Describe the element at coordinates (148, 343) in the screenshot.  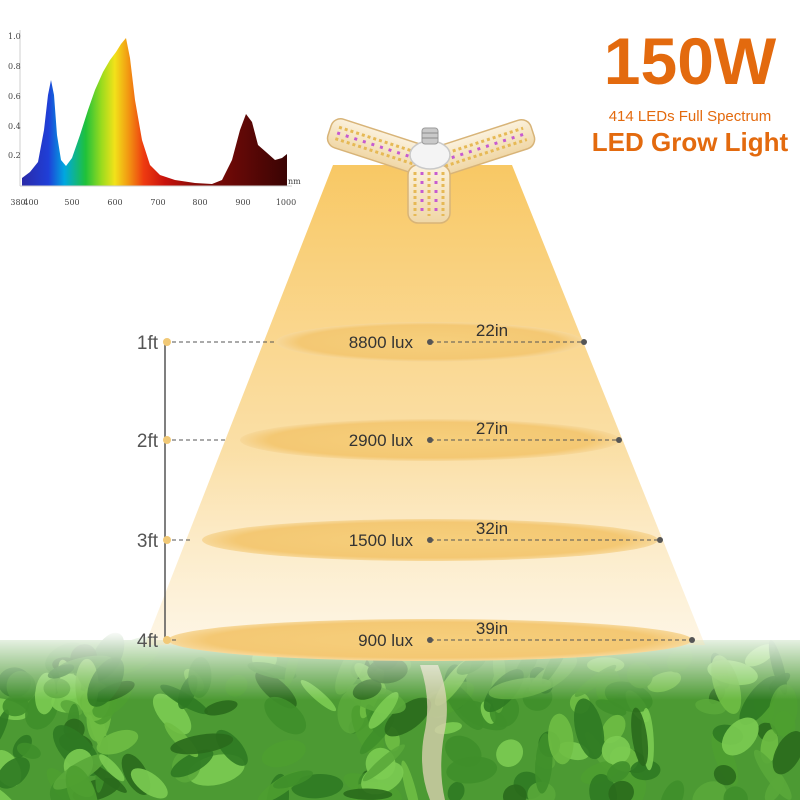
I see `height-label: 1ft` at that location.